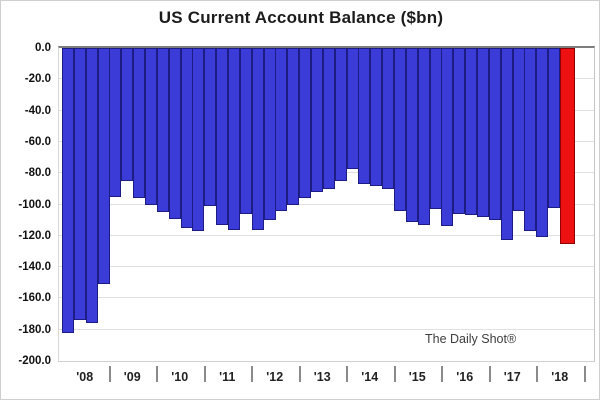 The image size is (600, 400). What do you see at coordinates (317, 120) in the screenshot?
I see `bar-2013-q2` at bounding box center [317, 120].